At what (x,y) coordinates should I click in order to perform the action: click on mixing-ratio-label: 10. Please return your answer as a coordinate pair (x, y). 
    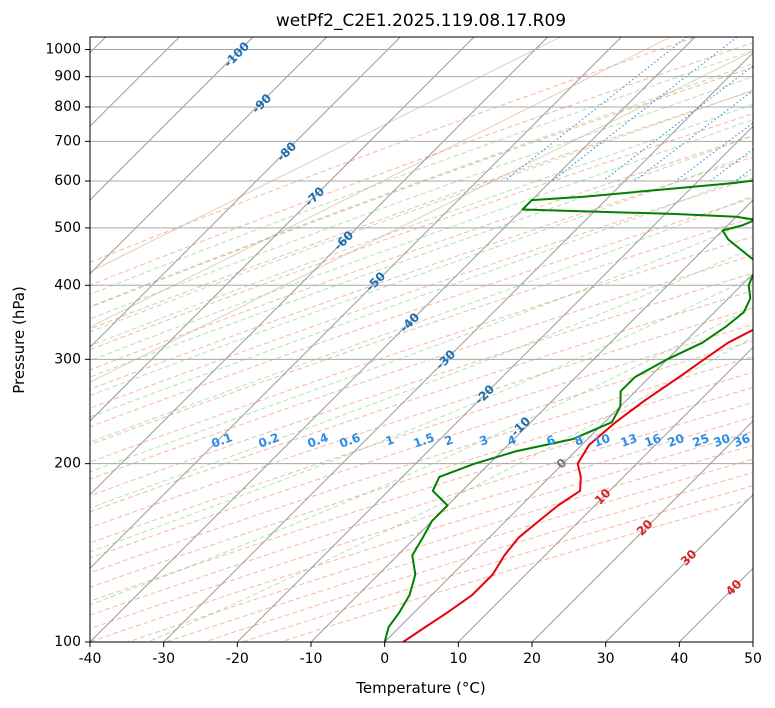
    Looking at the image, I should click on (602, 440).